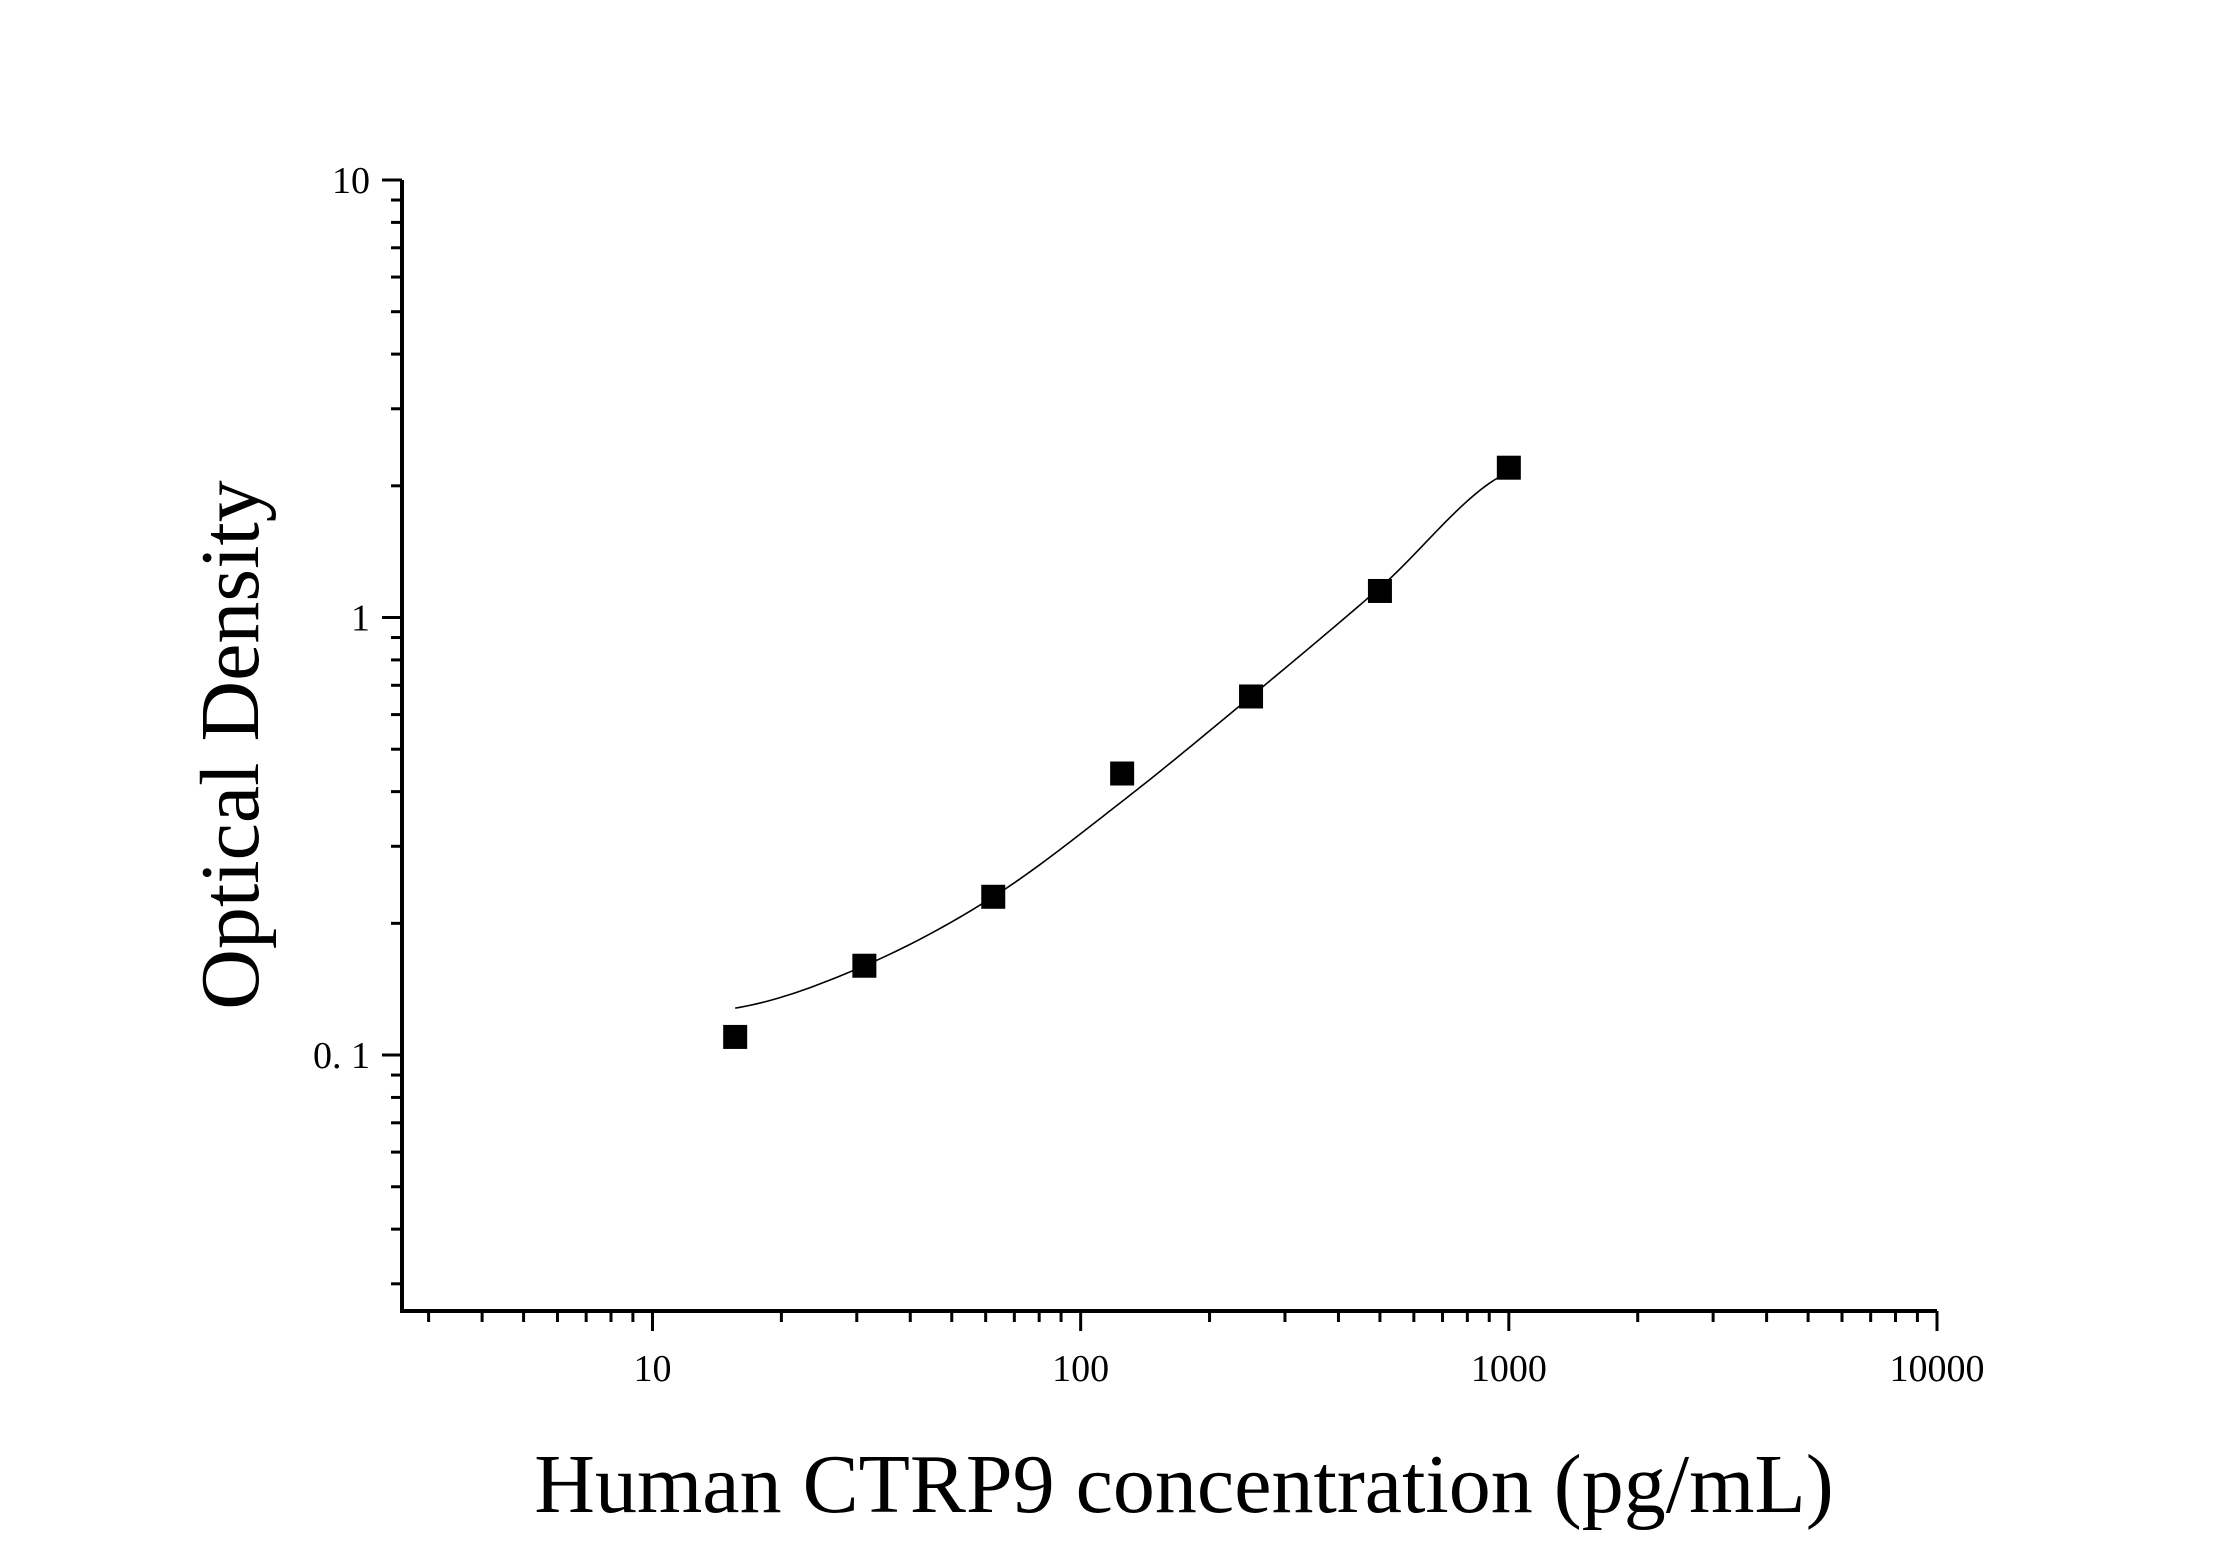 This screenshot has width=2231, height=1559. I want to click on y-tick-label: 1, so click(360, 619).